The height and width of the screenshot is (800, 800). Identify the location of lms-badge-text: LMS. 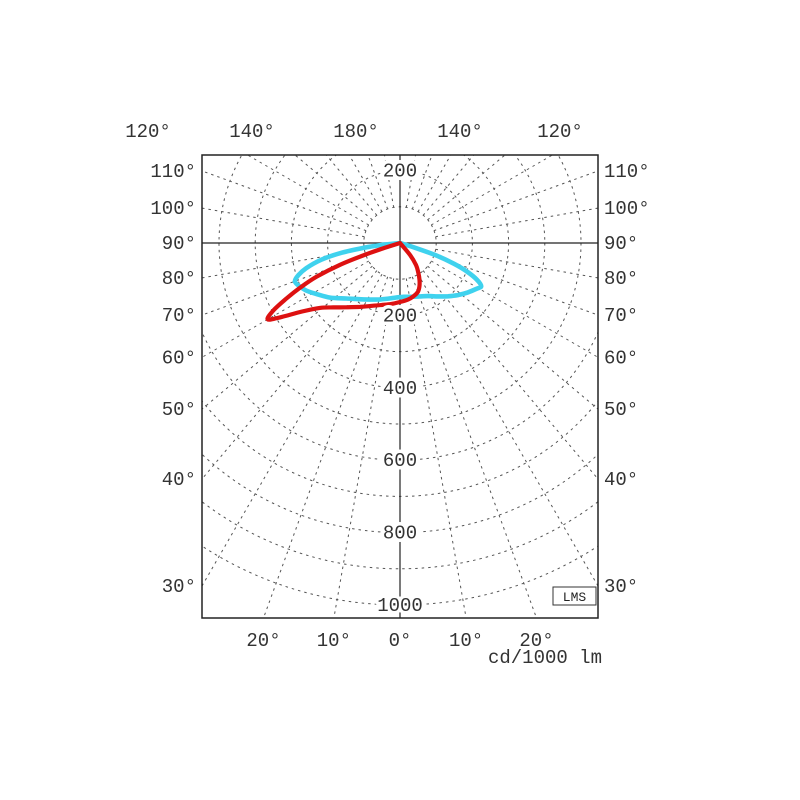
(575, 597).